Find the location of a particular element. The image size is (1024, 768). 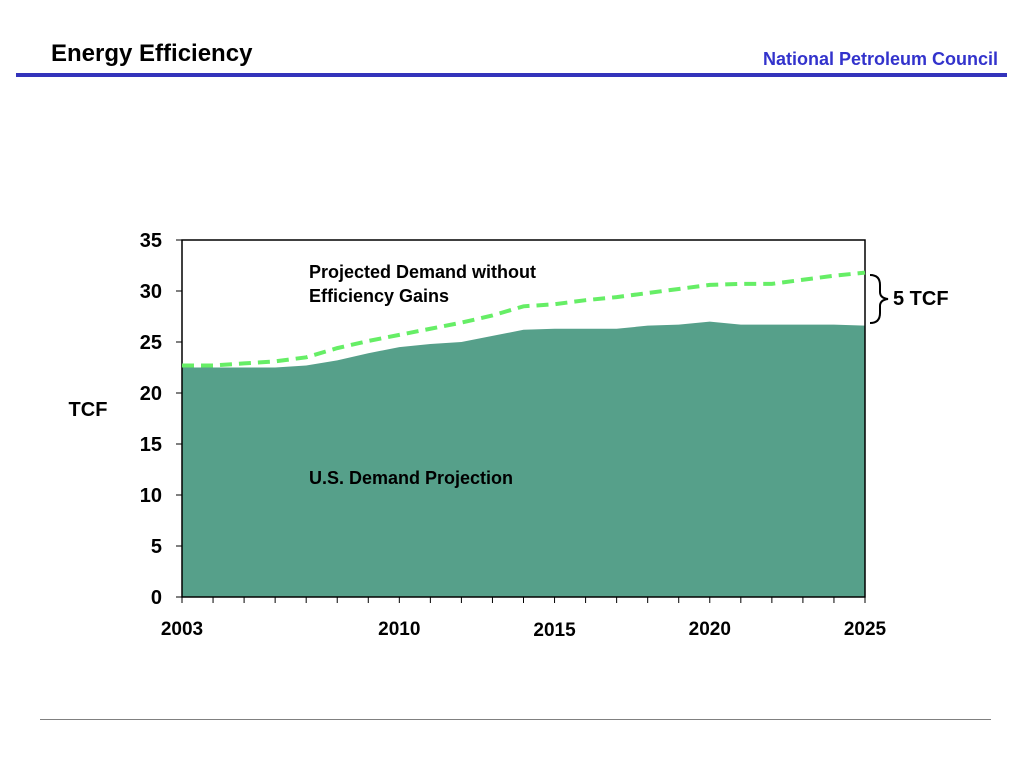

gap-brace-icon is located at coordinates (879, 299).